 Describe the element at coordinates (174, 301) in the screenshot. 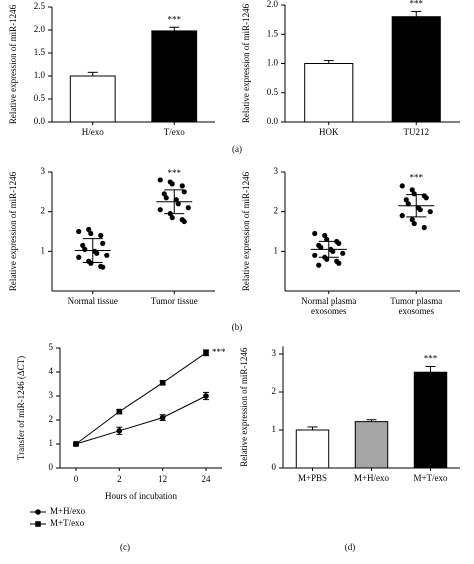

I see `x-tick-label-box: Tumor tissue` at that location.